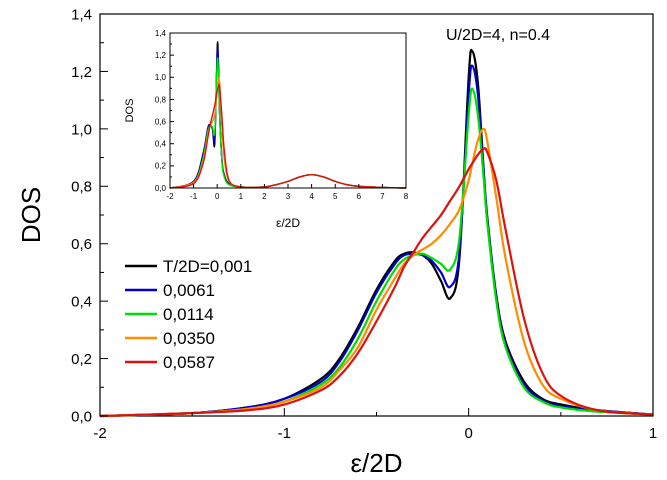 The height and width of the screenshot is (480, 667). What do you see at coordinates (99, 433) in the screenshot?
I see `main-x-tick-label-0: -2` at bounding box center [99, 433].